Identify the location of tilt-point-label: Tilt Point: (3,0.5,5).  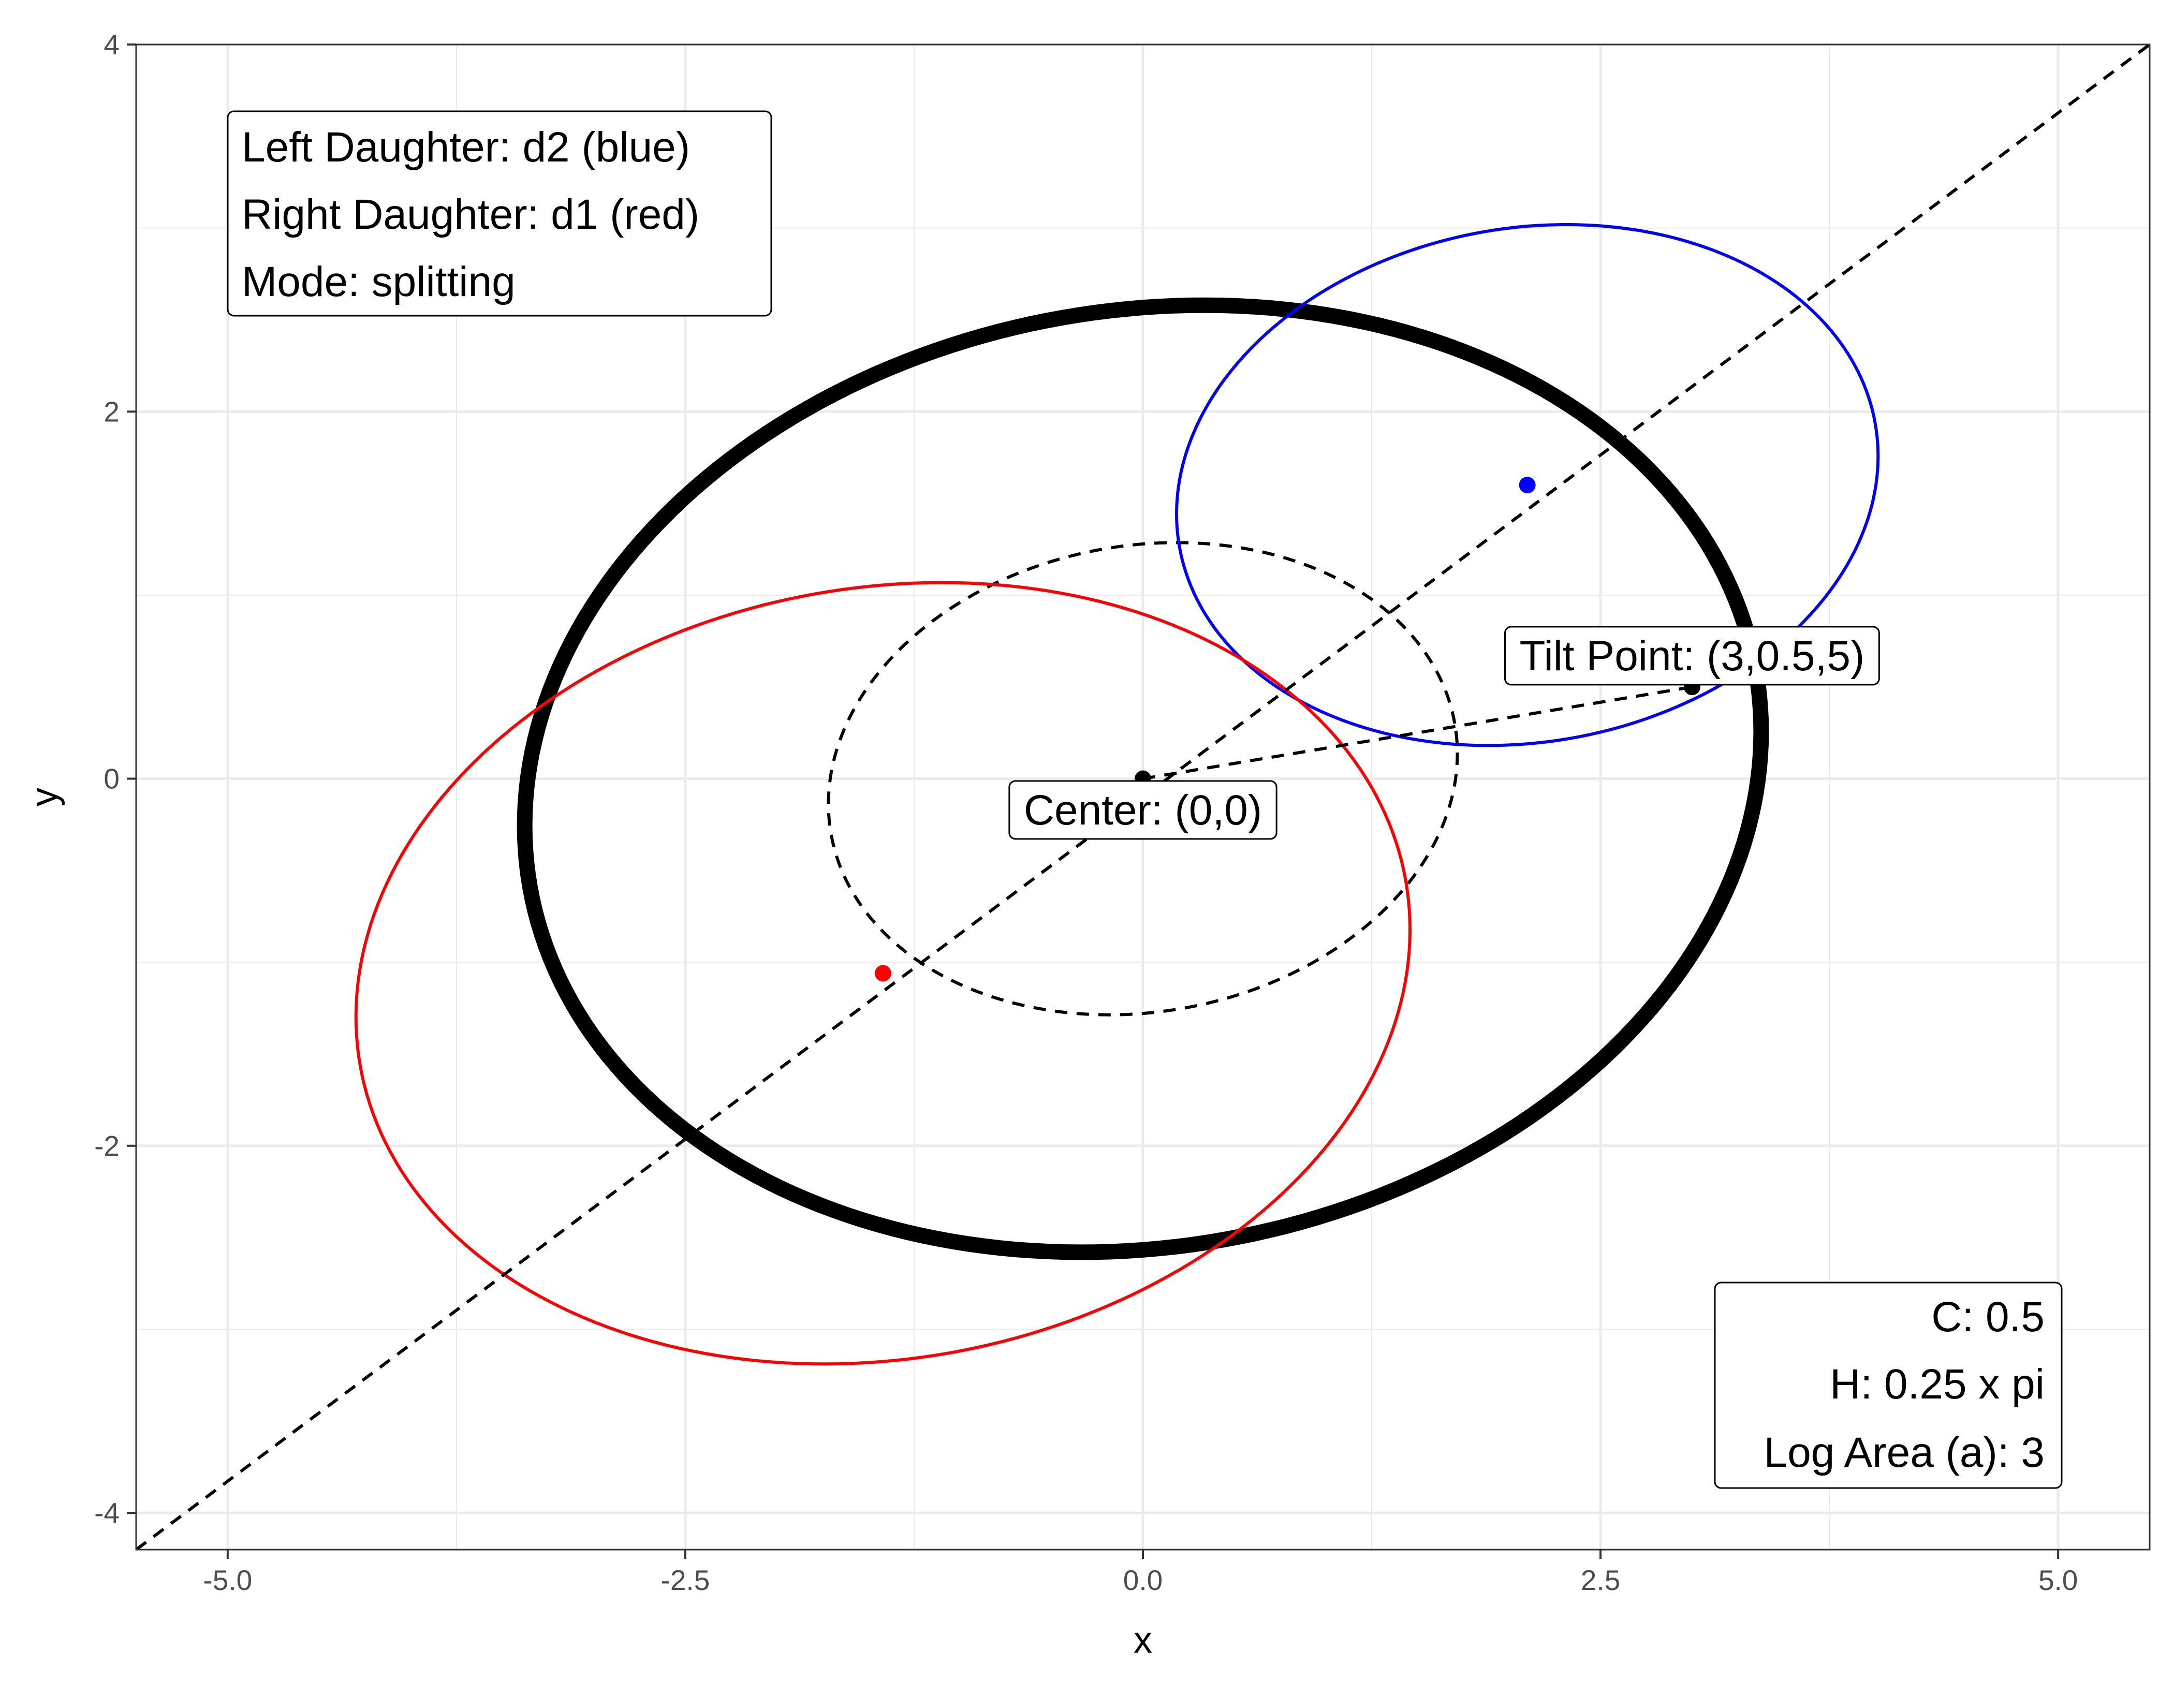
(1692, 656).